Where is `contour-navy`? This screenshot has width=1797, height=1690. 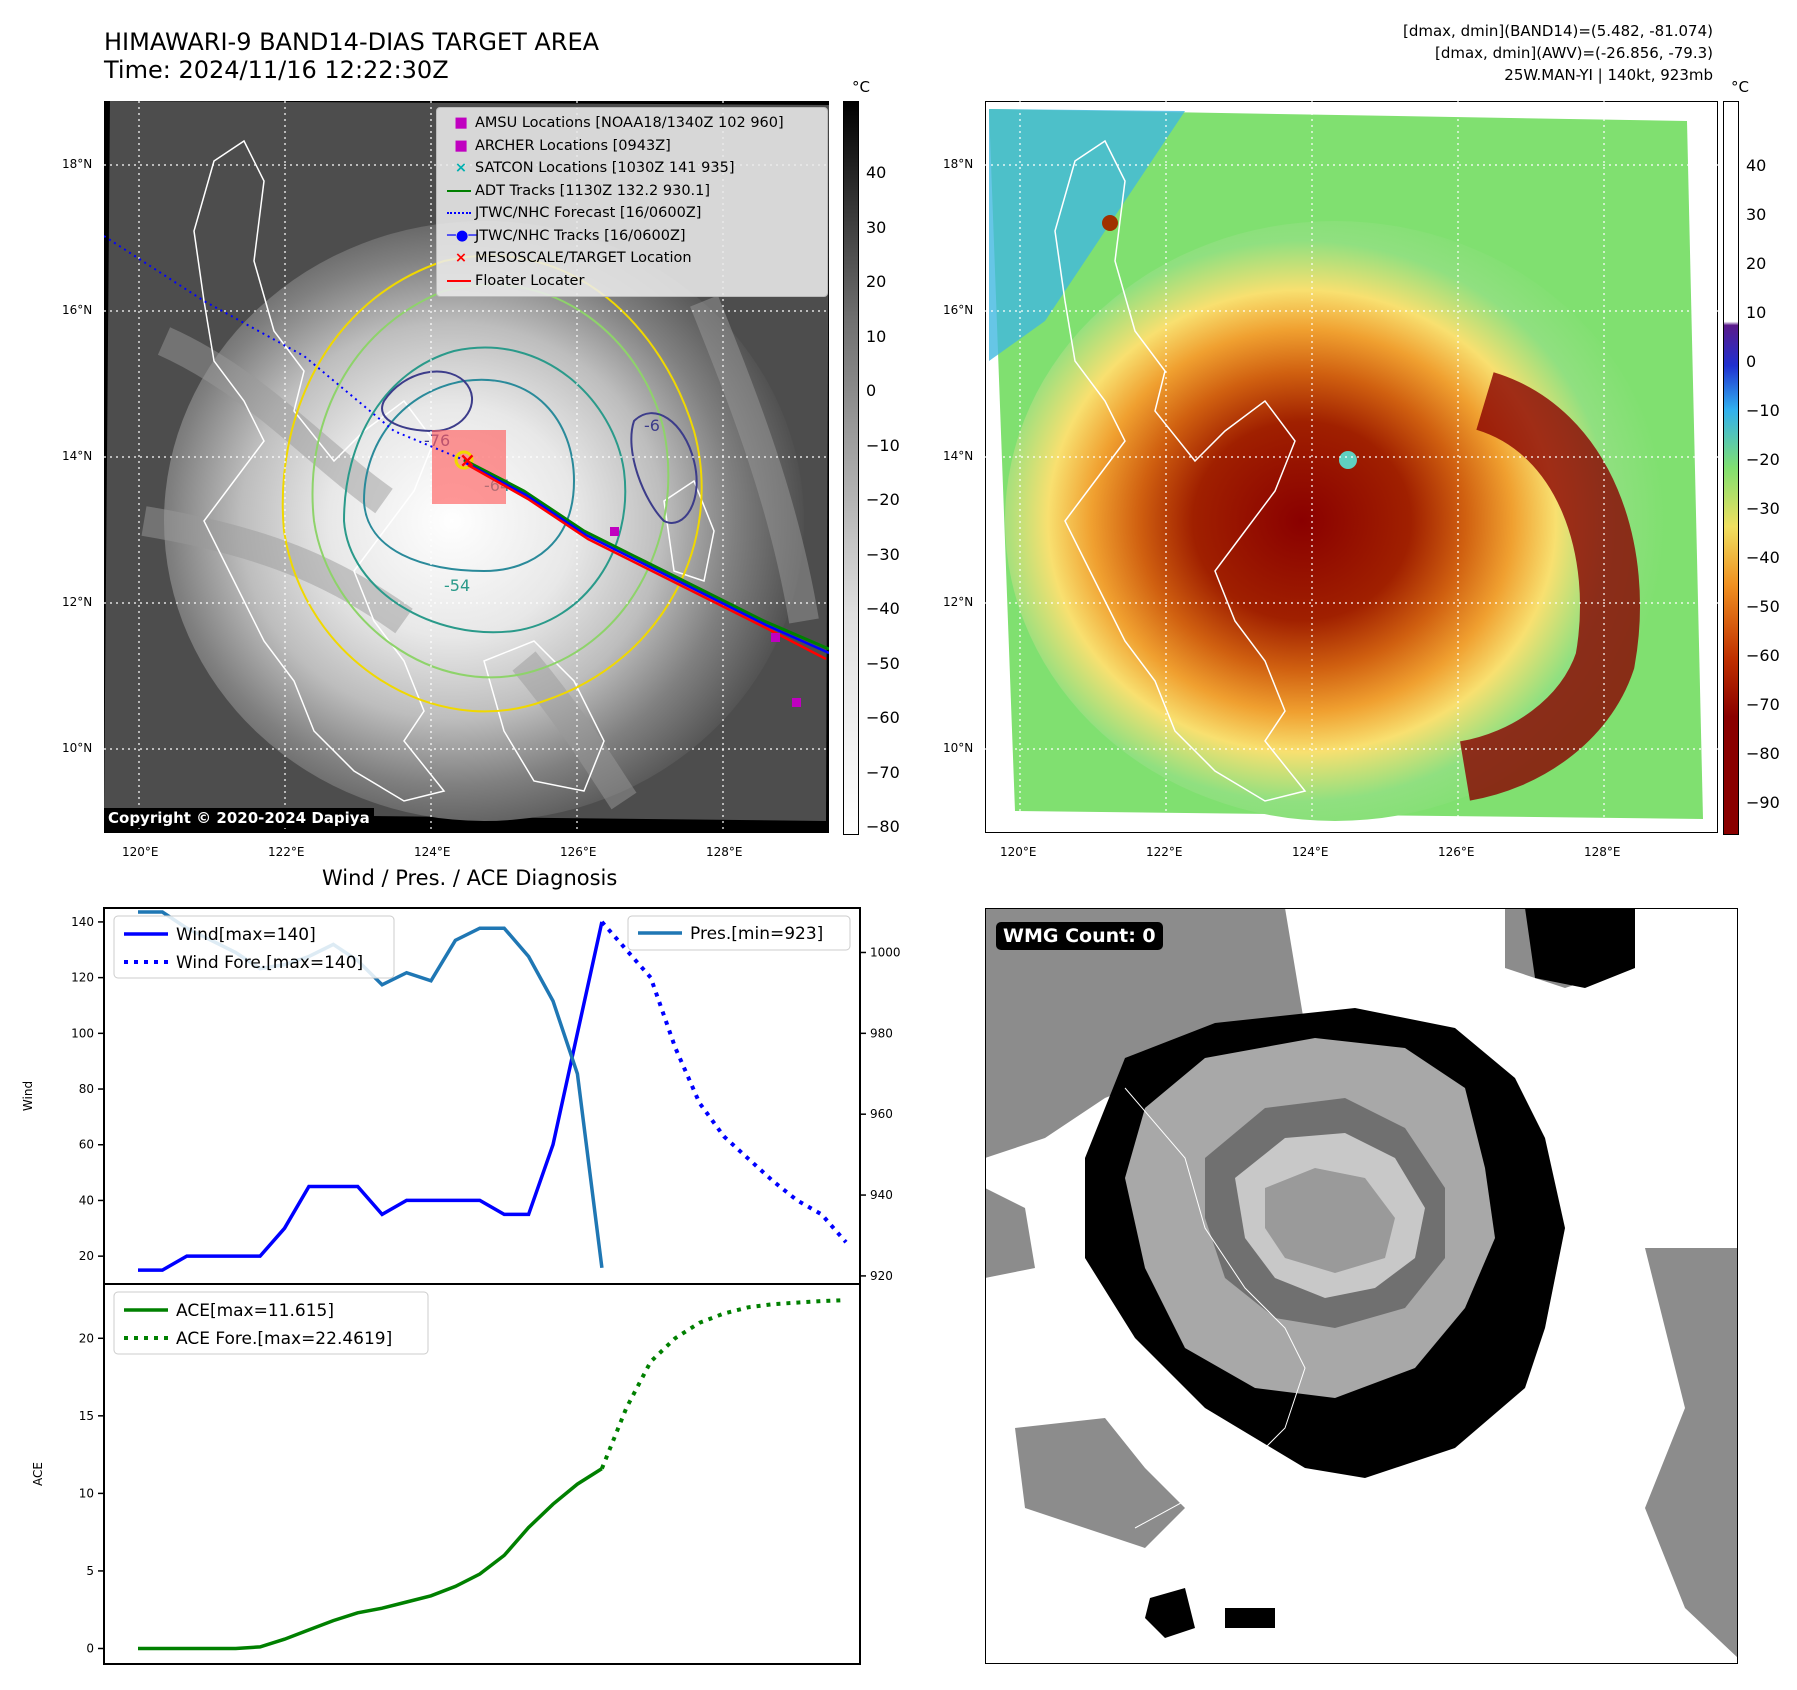 contour-navy is located at coordinates (539, 447).